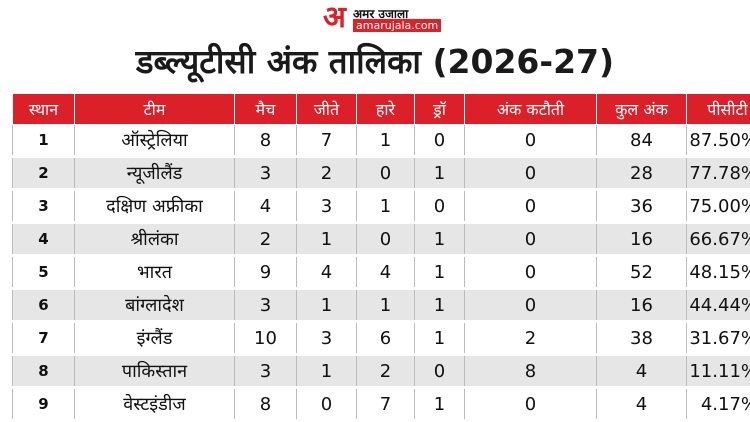 This screenshot has width=750, height=422. I want to click on cell-pct: 87.50%, so click(718, 141).